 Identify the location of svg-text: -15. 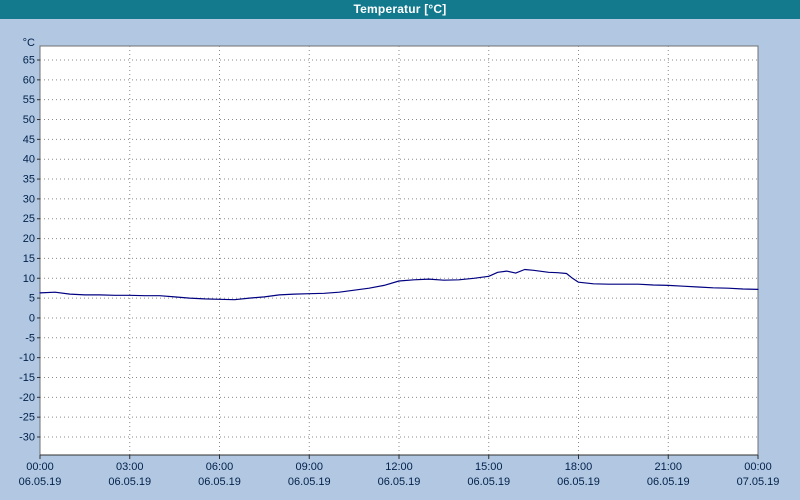
(27, 378).